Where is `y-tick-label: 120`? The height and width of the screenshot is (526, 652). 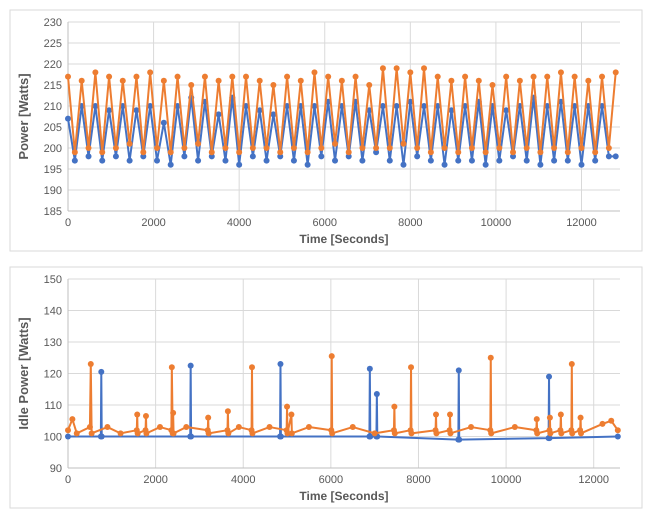
y-tick-label: 120 is located at coordinates (53, 374).